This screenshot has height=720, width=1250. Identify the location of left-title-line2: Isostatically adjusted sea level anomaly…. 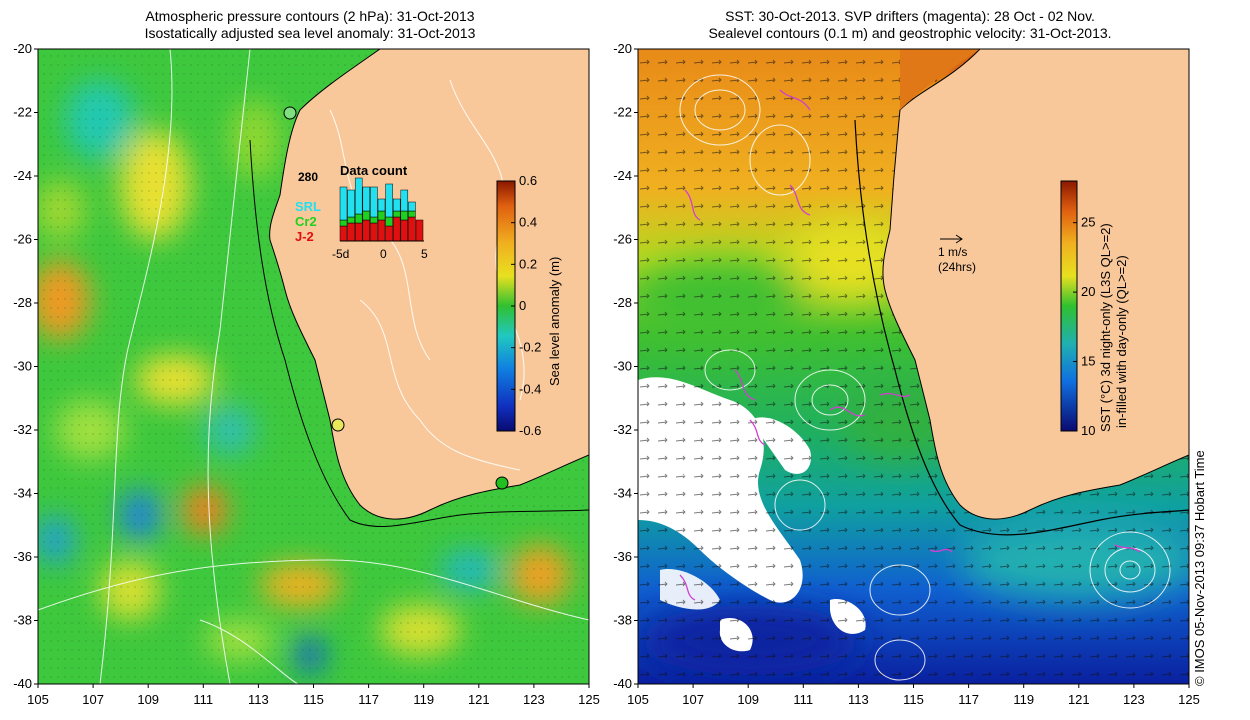
(310, 33).